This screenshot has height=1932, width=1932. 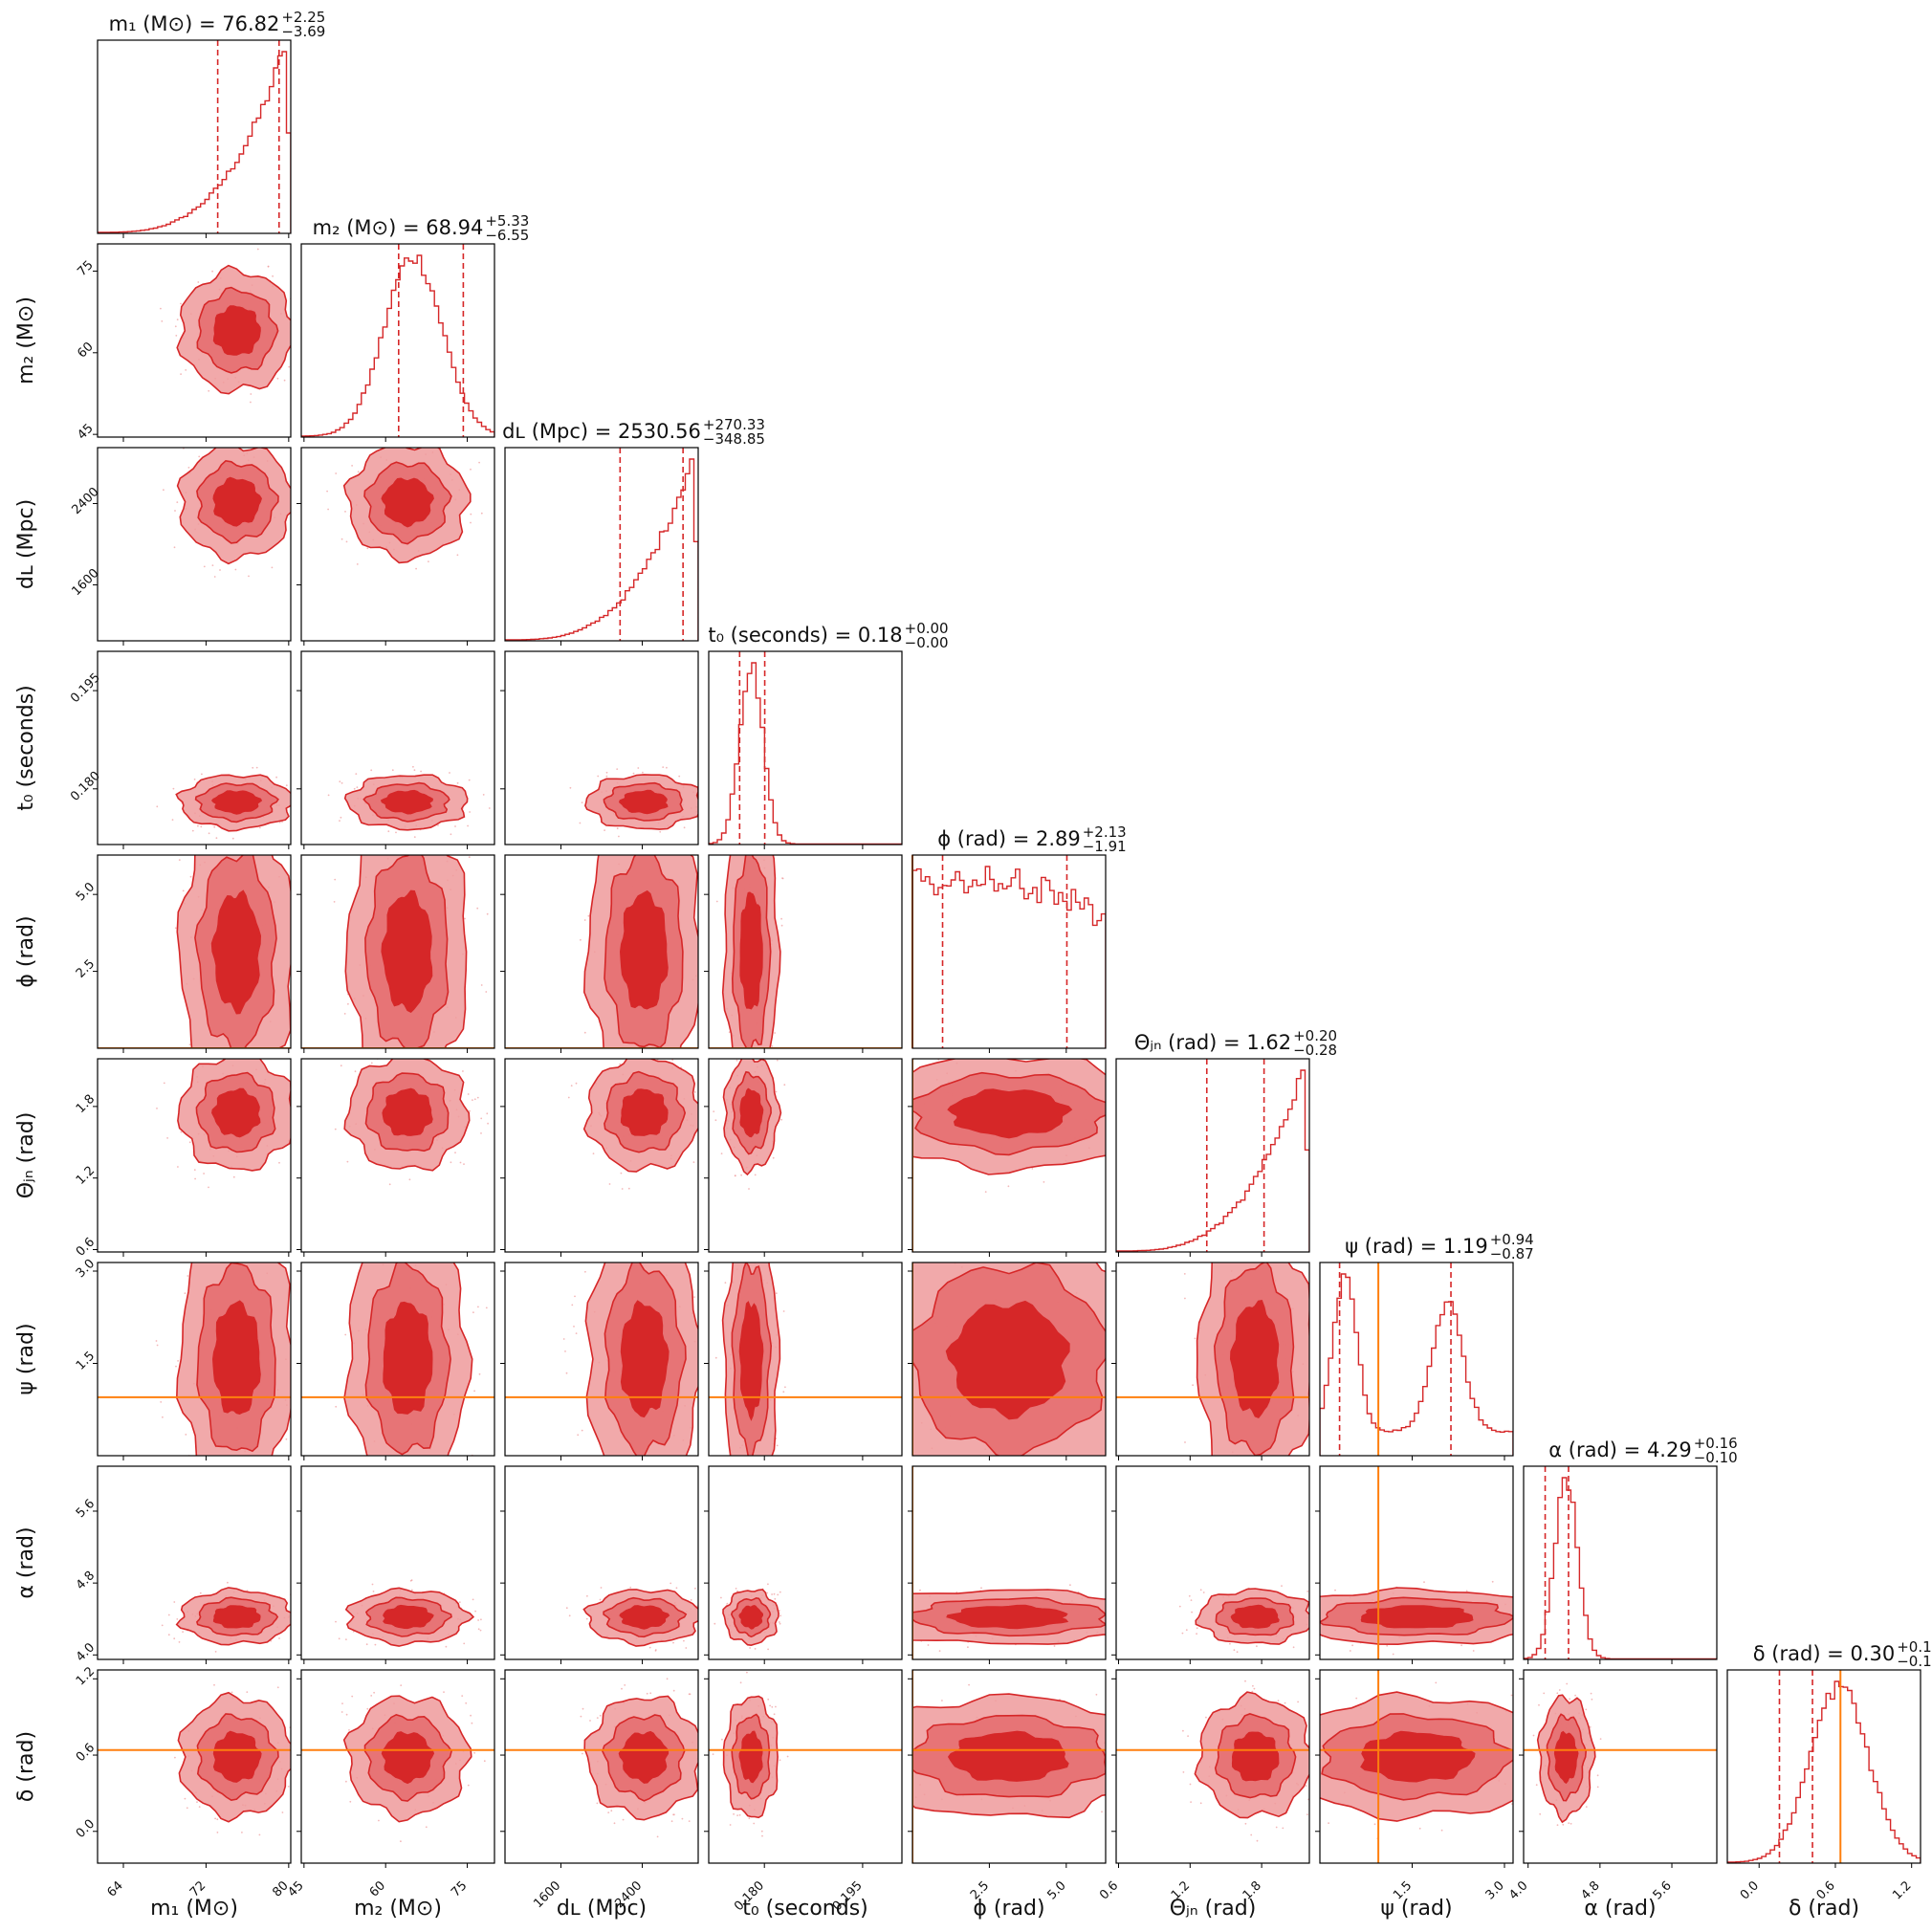 What do you see at coordinates (86, 1247) in the screenshot?
I see `y-tick-label-theta_jn: 0.6` at bounding box center [86, 1247].